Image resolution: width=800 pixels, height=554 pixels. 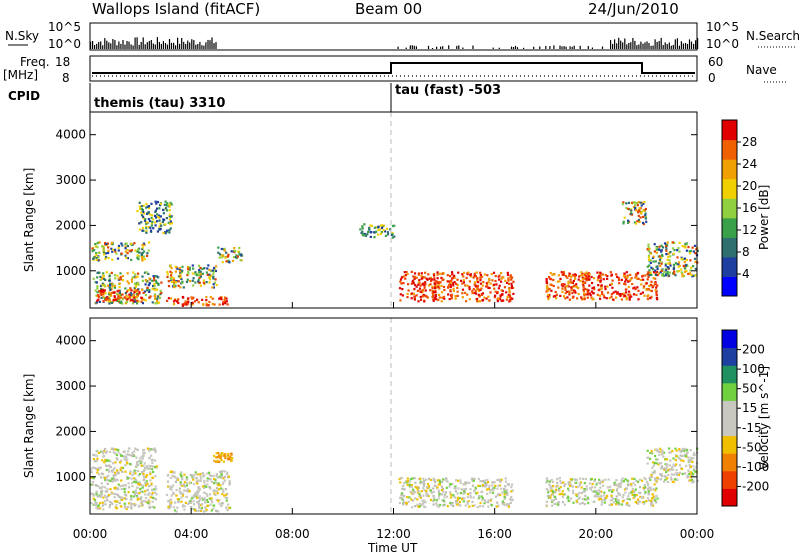 I want to click on colorbar-cell, so click(x=729, y=427).